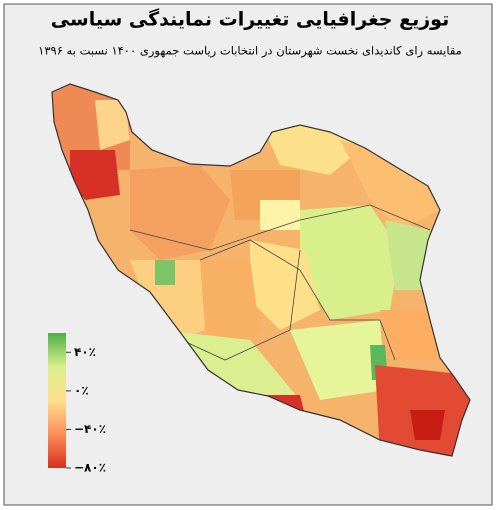 This screenshot has width=497, height=510. Describe the element at coordinates (81, 390) in the screenshot. I see `legend-tick-label: ۰٪` at that location.